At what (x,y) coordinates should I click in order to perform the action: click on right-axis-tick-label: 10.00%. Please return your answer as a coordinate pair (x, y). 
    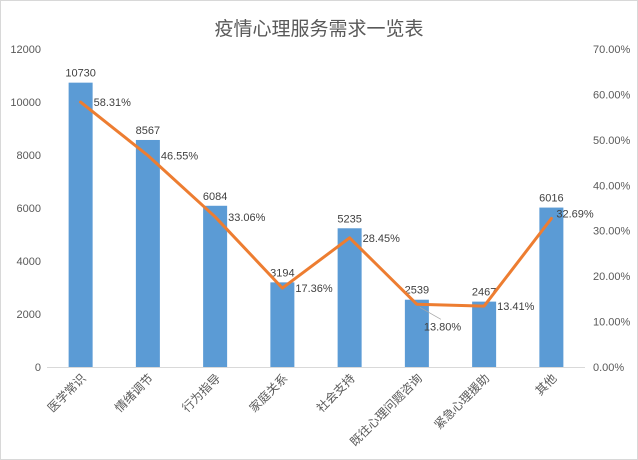
    Looking at the image, I should click on (612, 323).